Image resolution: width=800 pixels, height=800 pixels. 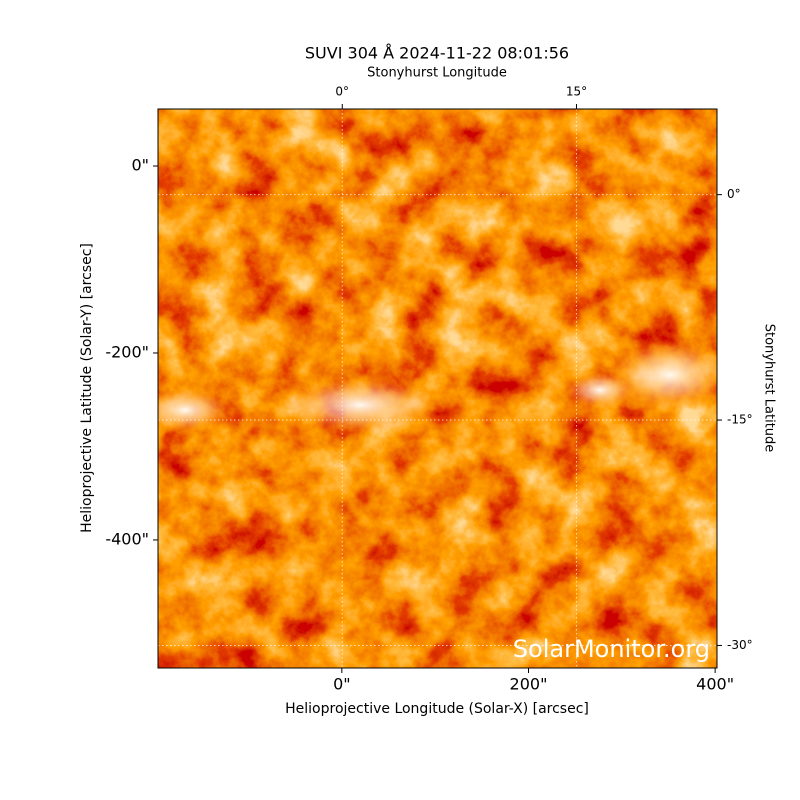 What do you see at coordinates (769, 388) in the screenshot?
I see `y2-axis-label: Stonyhurst Latitude` at bounding box center [769, 388].